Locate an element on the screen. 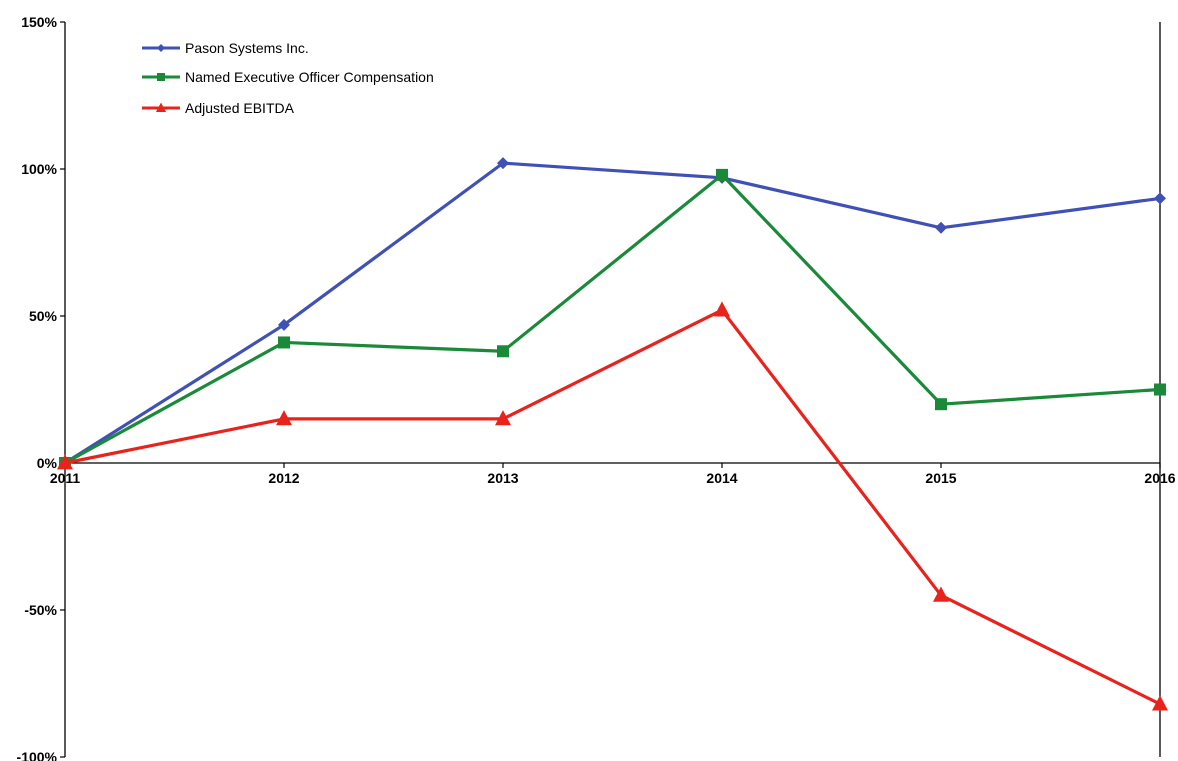 The image size is (1178, 761). y-tick-label: -100% is located at coordinates (37, 755).